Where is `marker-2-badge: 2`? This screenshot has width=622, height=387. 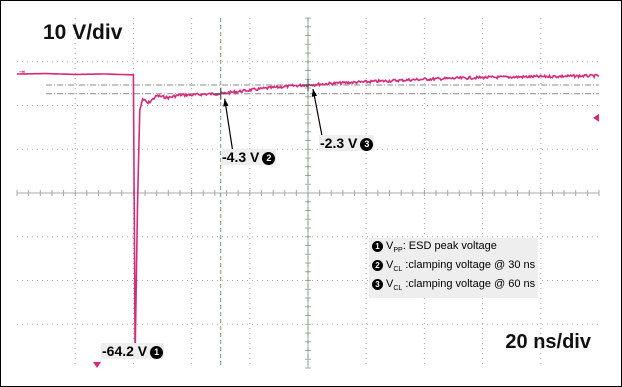 marker-2-badge: 2 is located at coordinates (269, 158).